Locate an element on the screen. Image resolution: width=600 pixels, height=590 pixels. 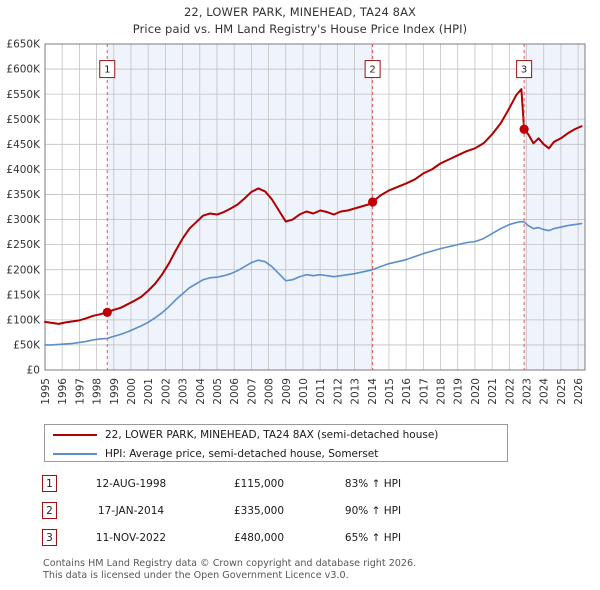
chart-title: 22, LOWER PARK, MINEHEAD, TA24 8AX is located at coordinates (300, 12).